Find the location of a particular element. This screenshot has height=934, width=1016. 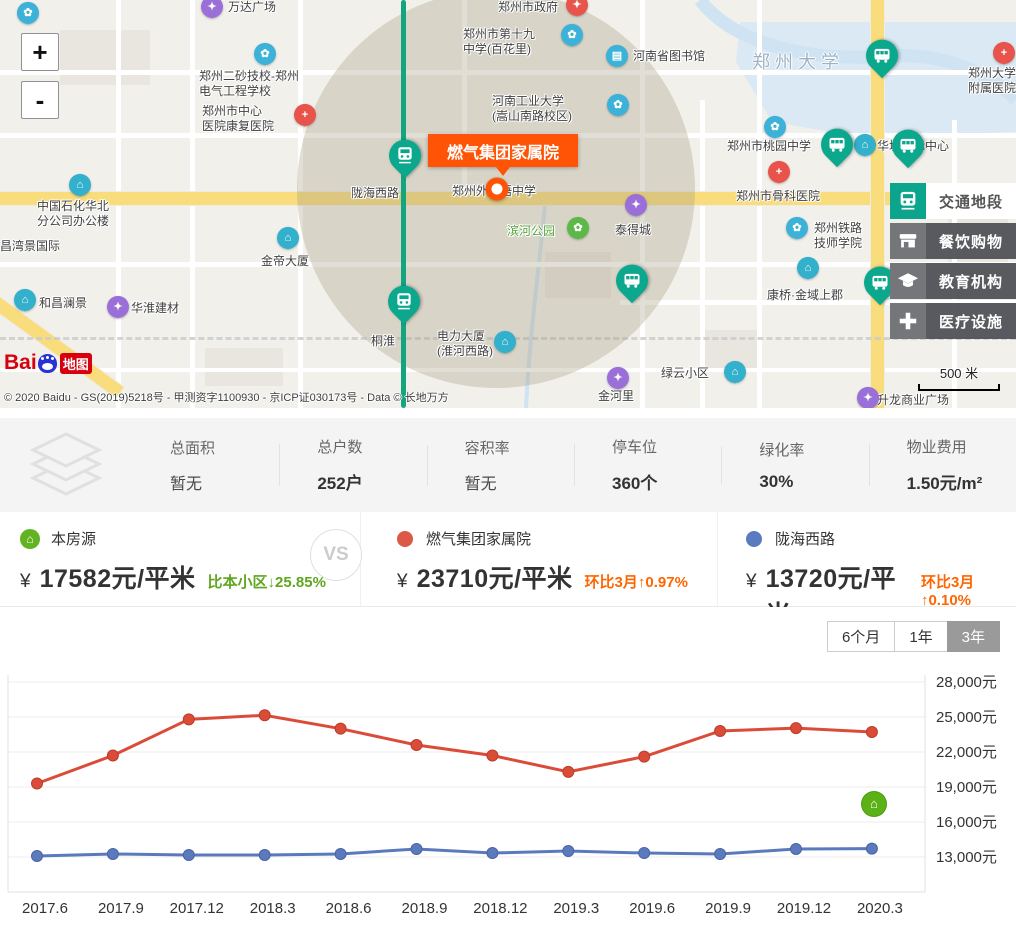

map-category-panel: 交通地段 餐饮购物 教育机构 医疗设施 is located at coordinates (953, 263).